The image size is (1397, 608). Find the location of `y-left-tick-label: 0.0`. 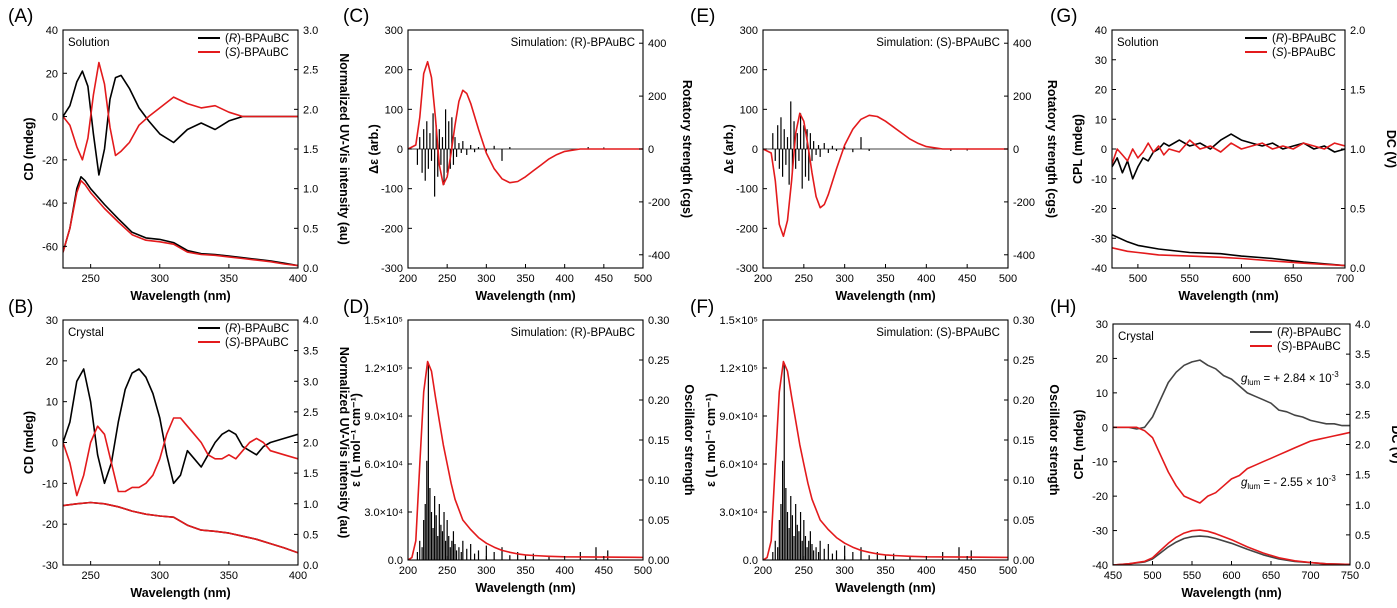

y-left-tick-label: 0.0 is located at coordinates (750, 561).